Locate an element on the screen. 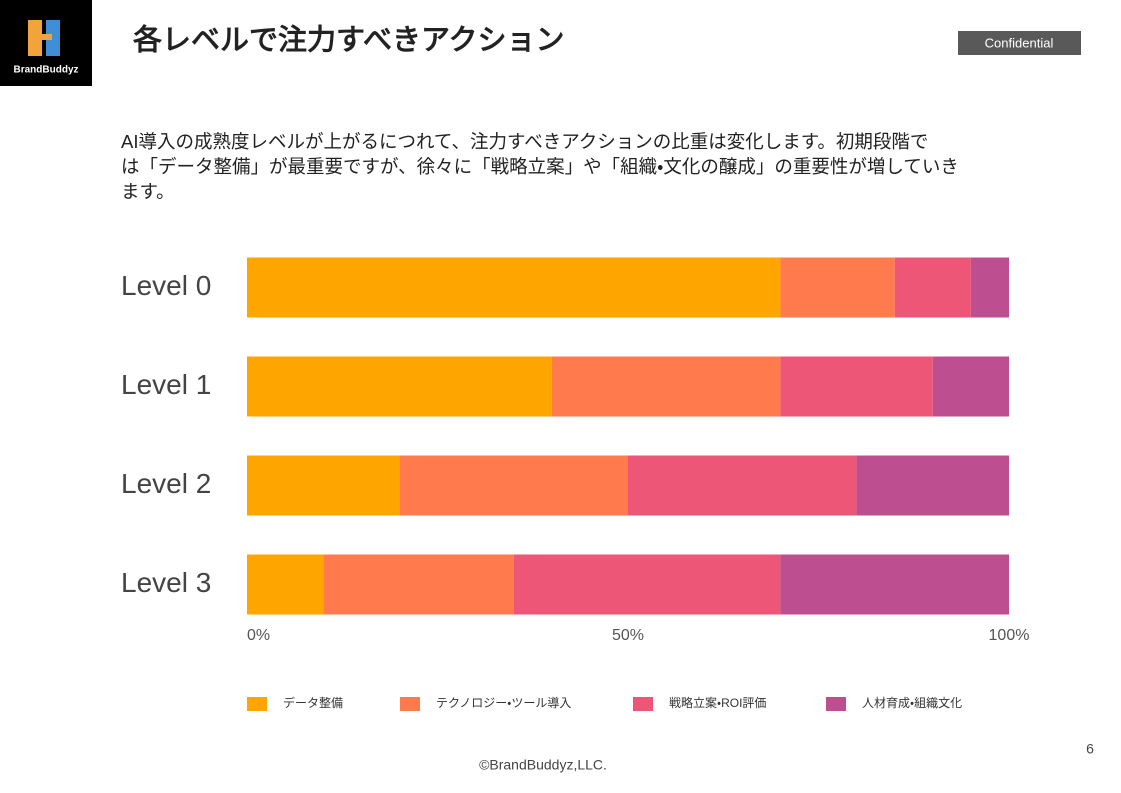 This screenshot has width=1121, height=793. y-tick-label: Level 2 is located at coordinates (166, 483).